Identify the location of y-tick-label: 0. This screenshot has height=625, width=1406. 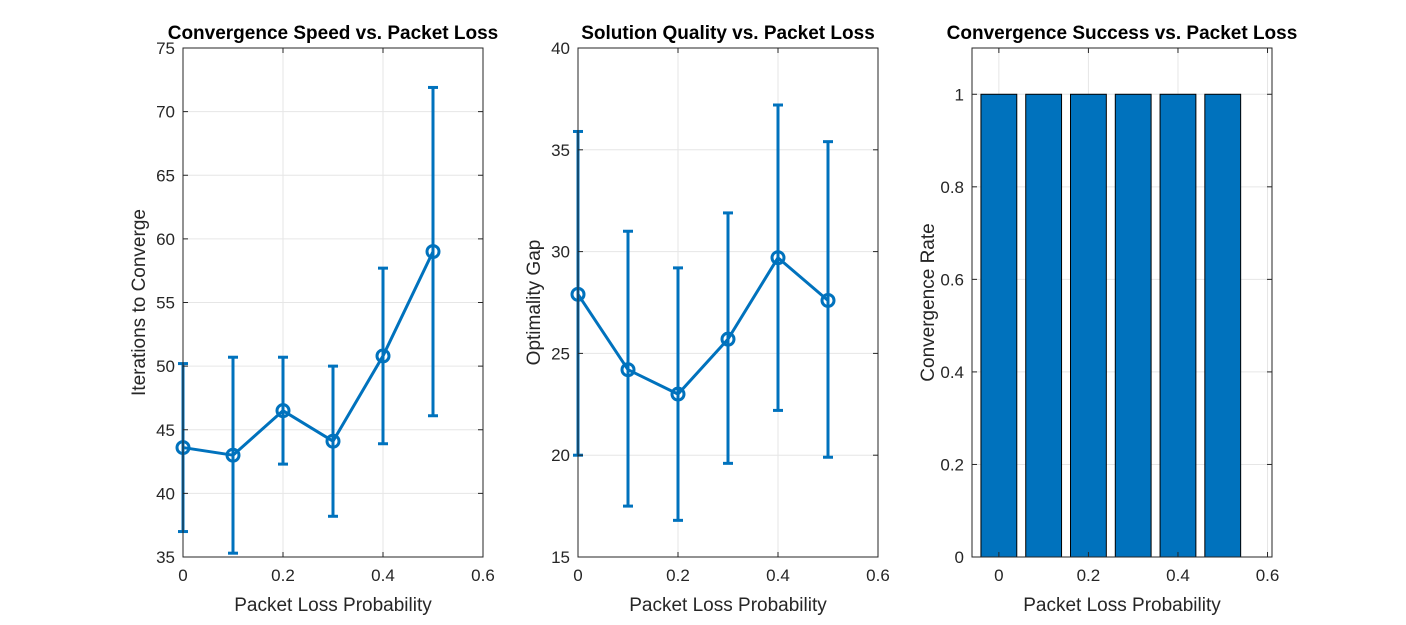
(959, 557).